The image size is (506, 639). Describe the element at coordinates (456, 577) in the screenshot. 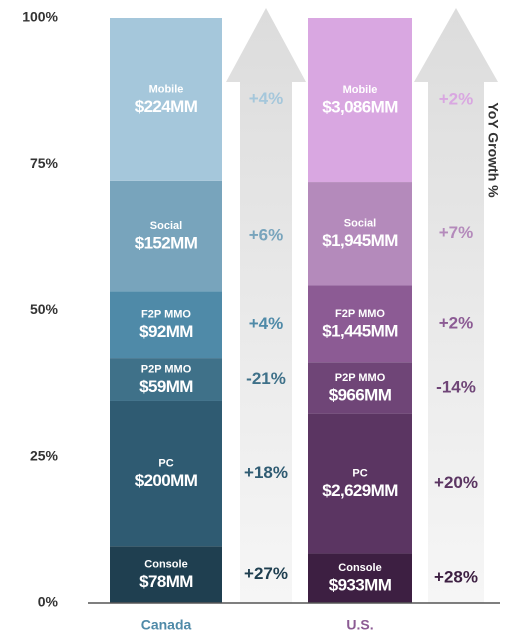

I see `growth-label: +28%` at that location.